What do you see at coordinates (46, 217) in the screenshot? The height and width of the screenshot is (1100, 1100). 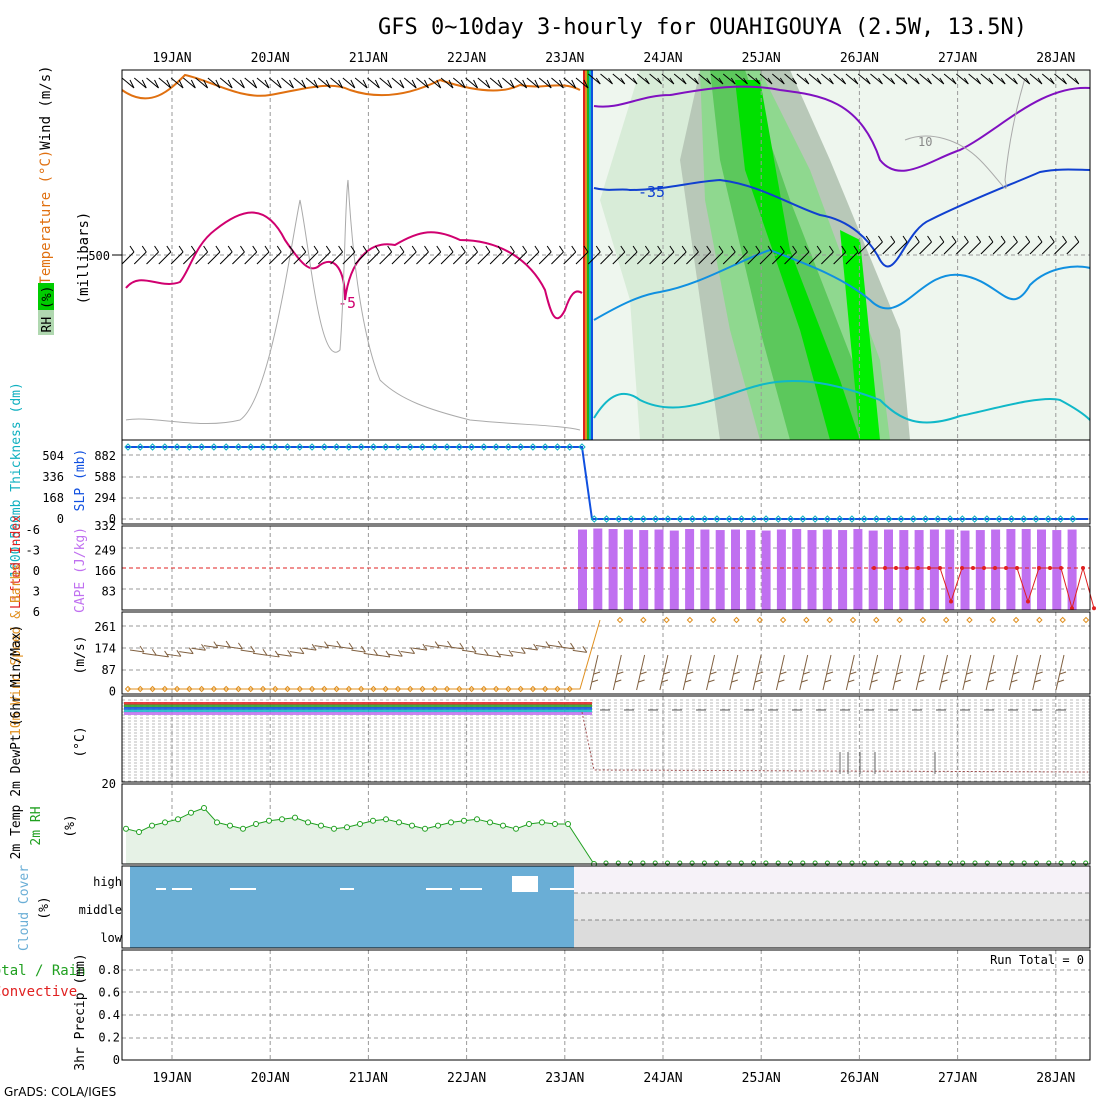 I see `temperature-axis-label: Temperature (°C)` at bounding box center [46, 217].